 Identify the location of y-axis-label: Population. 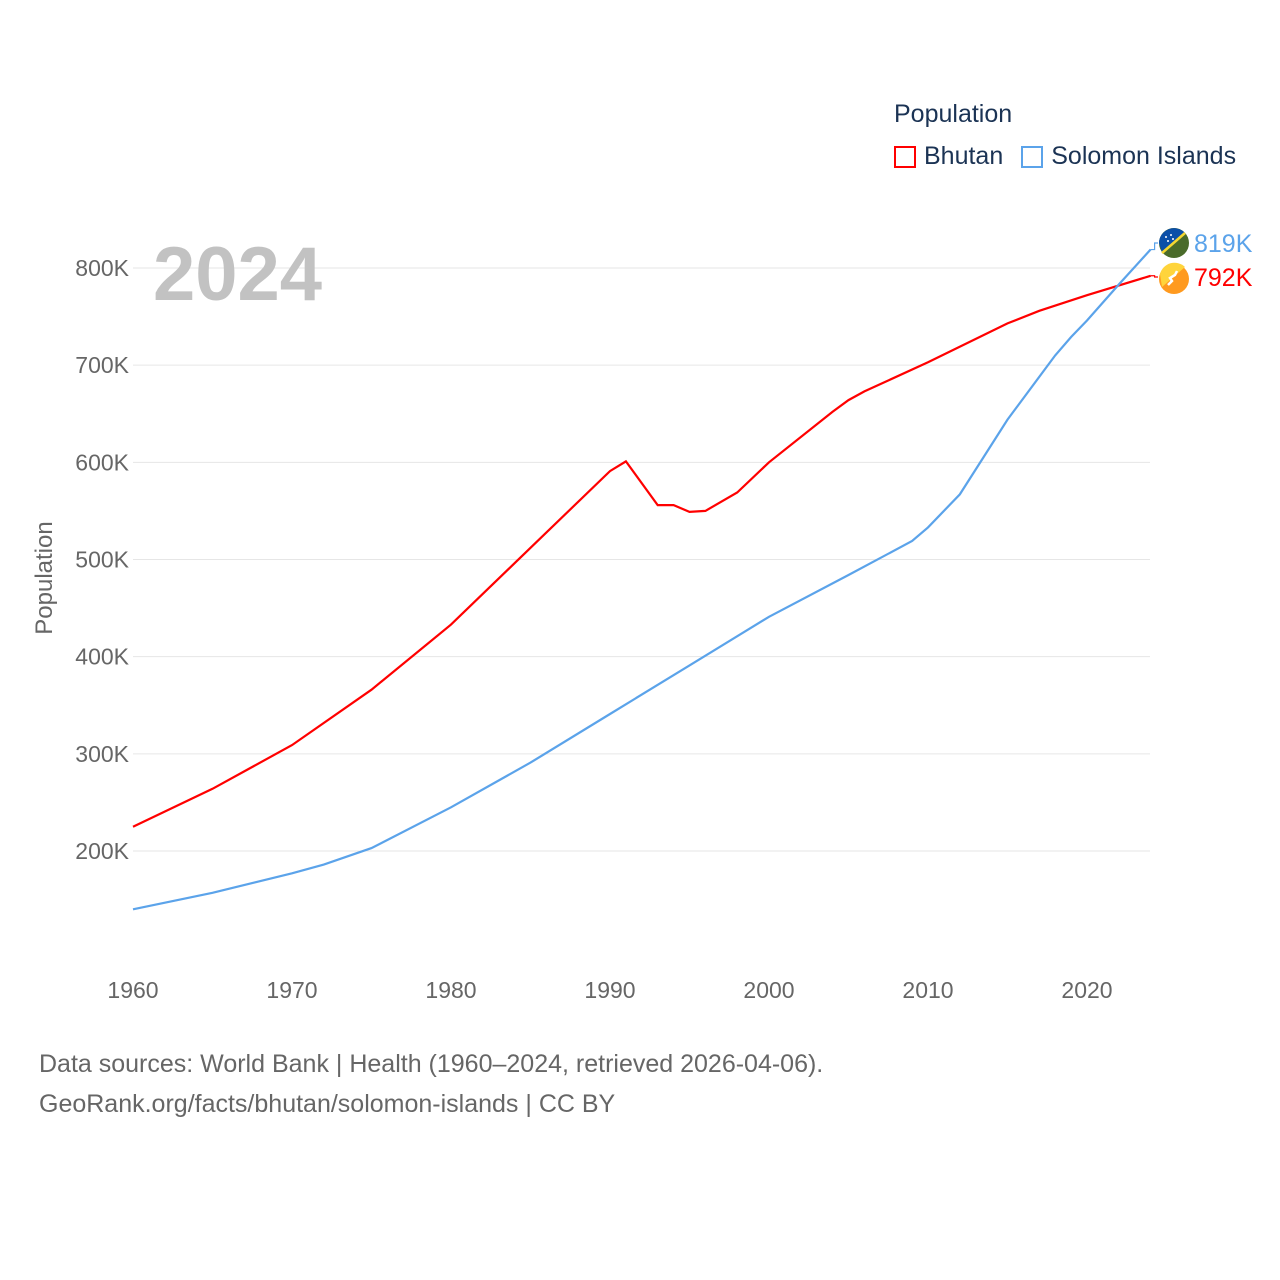
(44, 577).